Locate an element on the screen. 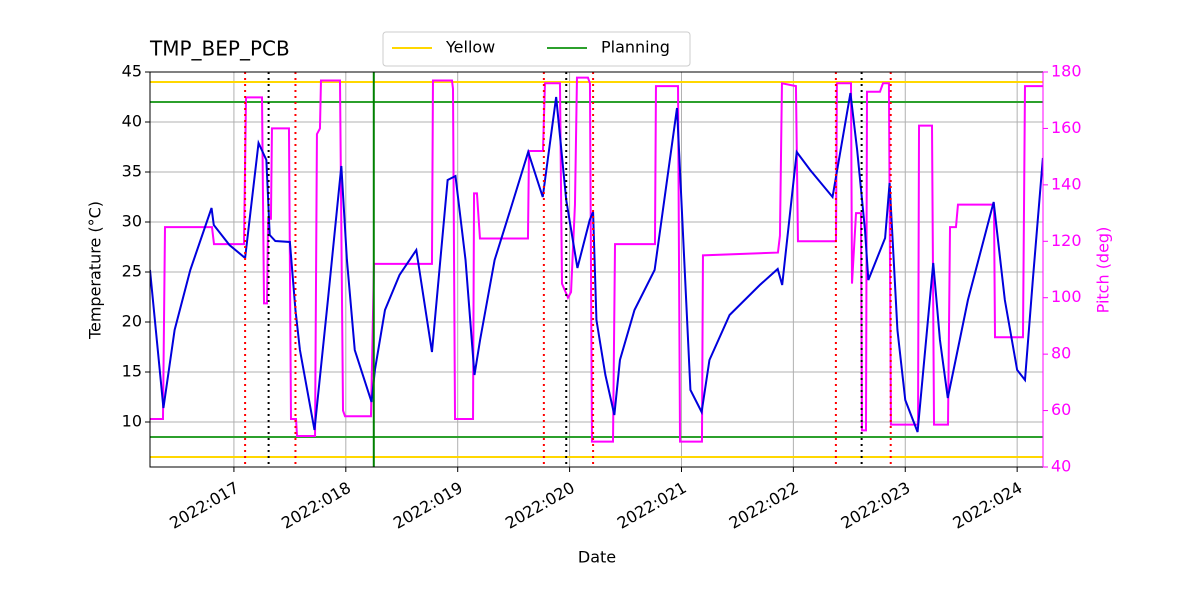  legend-label: Yellow is located at coordinates (470, 47).